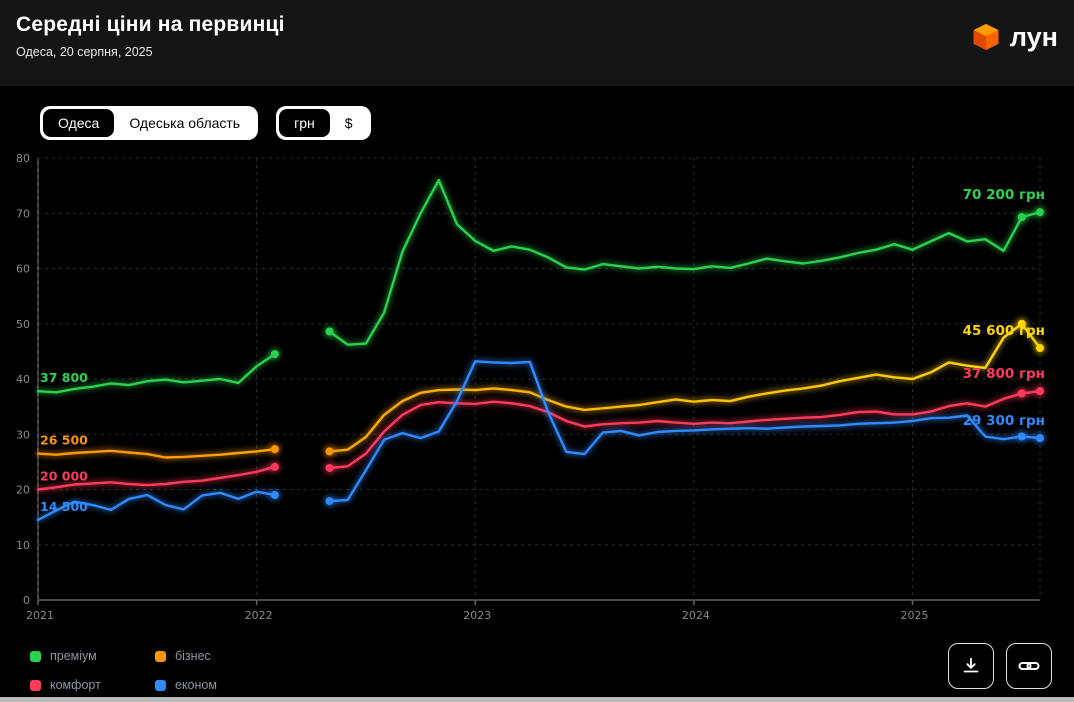 The image size is (1074, 702). Describe the element at coordinates (537, 699) in the screenshot. I see `horizontal-scrollbar` at that location.